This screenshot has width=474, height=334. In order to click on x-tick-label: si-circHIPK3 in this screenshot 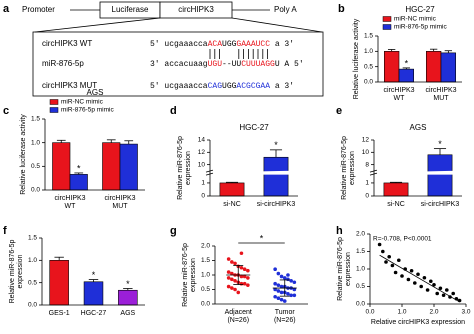, I will do `click(276, 204)`.